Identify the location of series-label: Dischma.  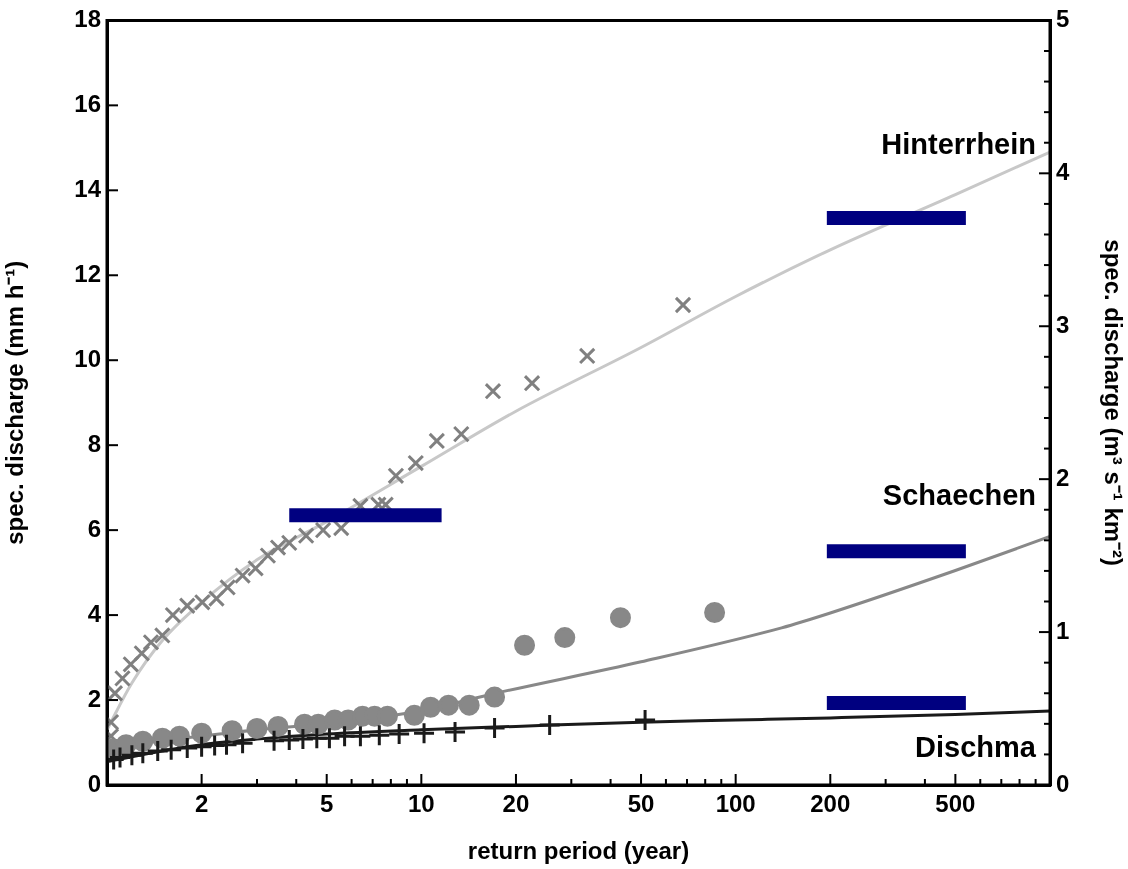
(976, 747).